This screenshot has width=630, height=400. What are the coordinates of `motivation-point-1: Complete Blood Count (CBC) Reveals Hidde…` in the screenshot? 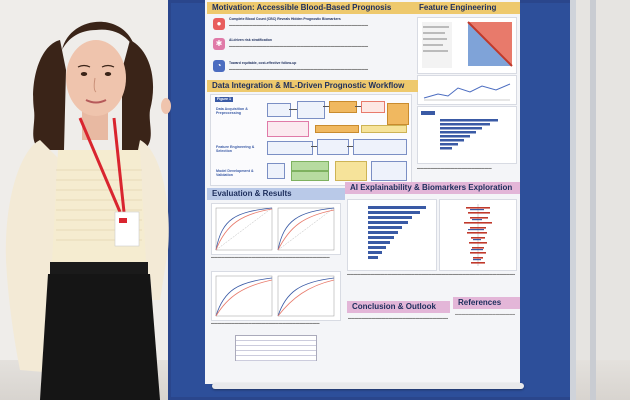 It's located at (285, 19).